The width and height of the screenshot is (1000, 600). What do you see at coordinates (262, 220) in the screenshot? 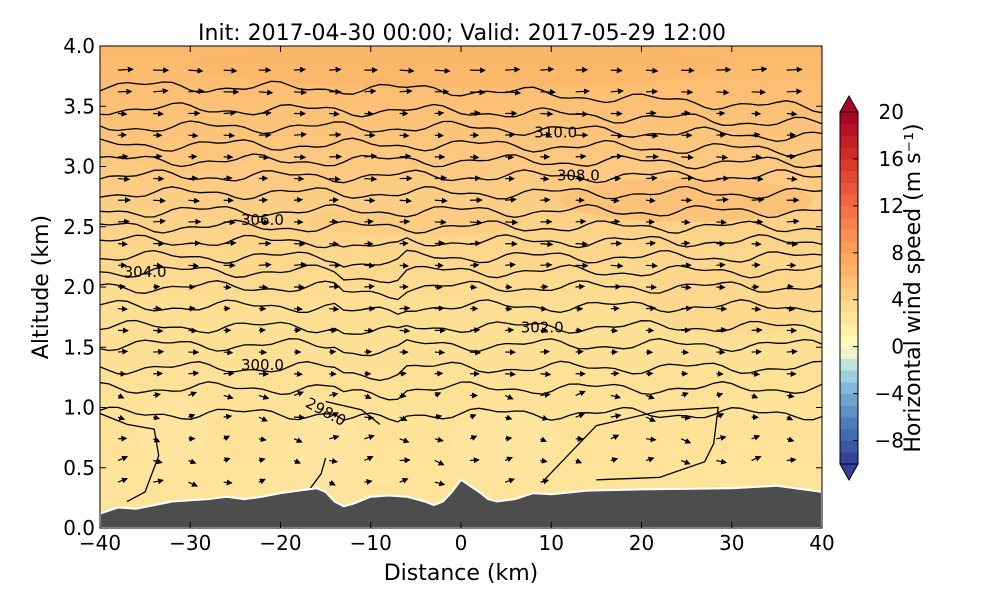
I see `isentrope-label: 306.0` at bounding box center [262, 220].